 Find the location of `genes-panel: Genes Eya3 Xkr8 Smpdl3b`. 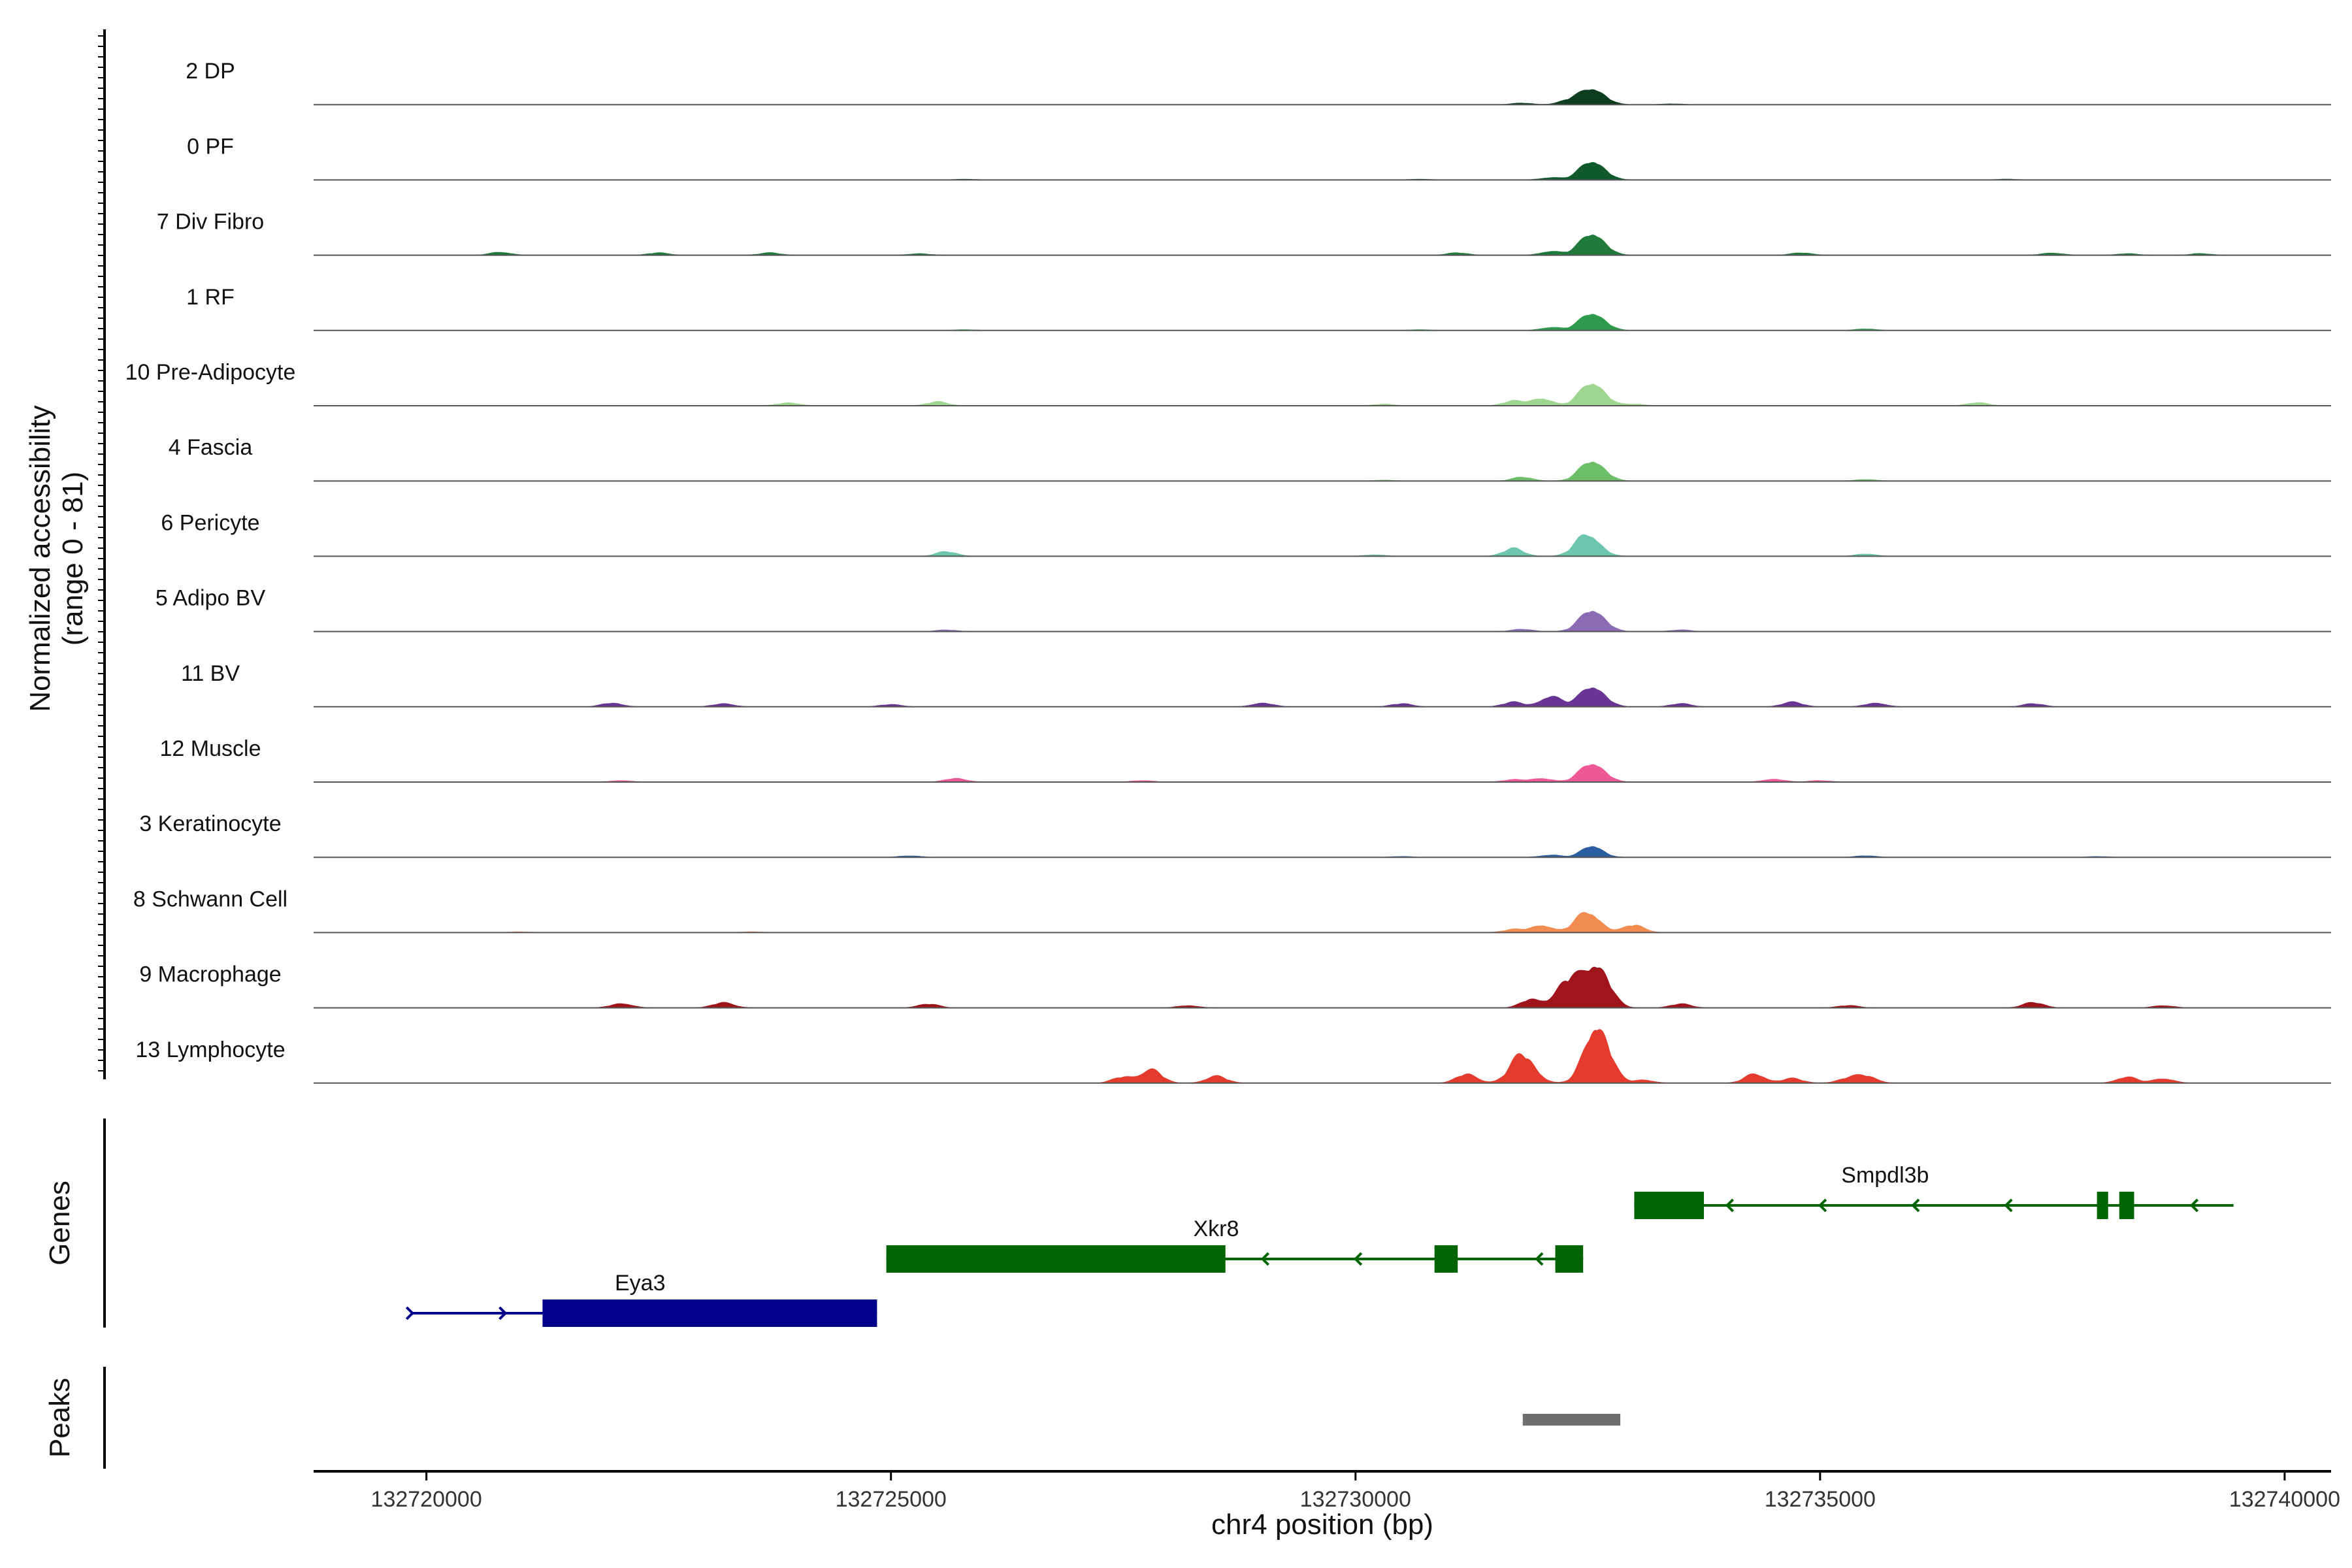

genes-panel: Genes Eya3 Xkr8 Smpdl3b is located at coordinates (1139, 1223).